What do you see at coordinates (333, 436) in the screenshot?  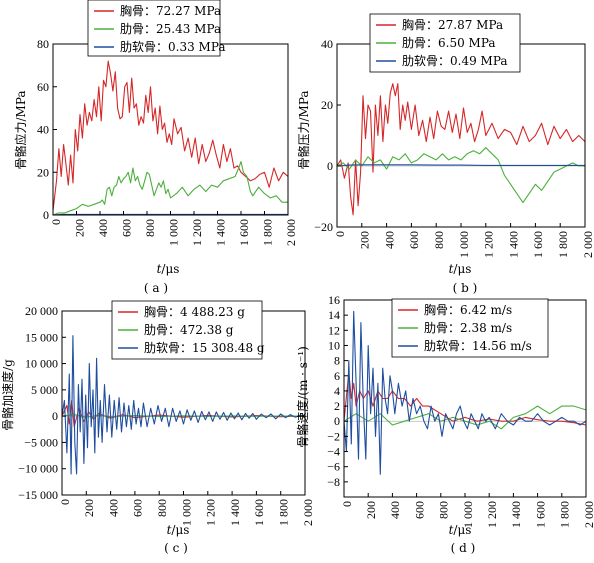 I see `y-tick-label: −2` at bounding box center [333, 436].